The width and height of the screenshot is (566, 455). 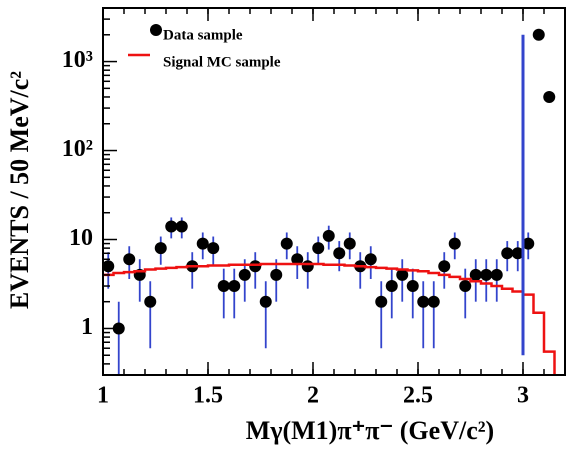 I want to click on x-axis-label: Mγ(M1)π⁺π⁻ (GeV/c²), so click(x=370, y=430).